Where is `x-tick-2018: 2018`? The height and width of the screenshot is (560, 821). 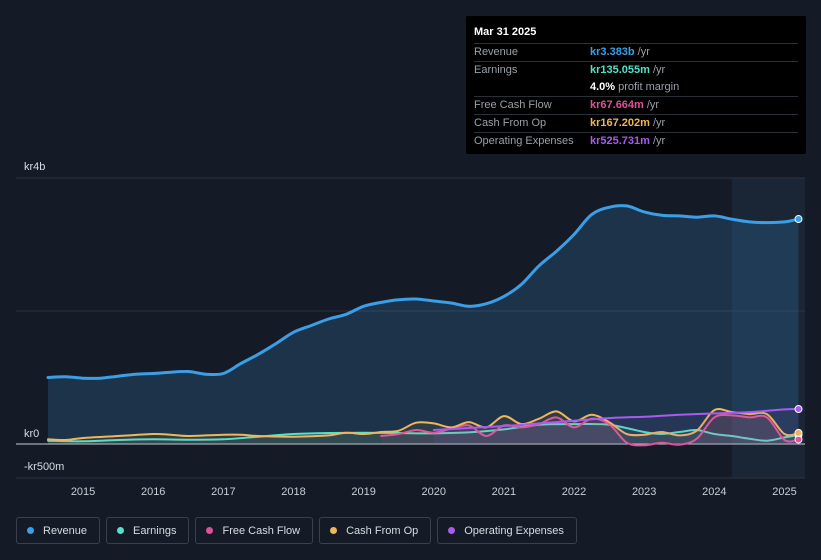
x-tick-2018: 2018 is located at coordinates (293, 492).